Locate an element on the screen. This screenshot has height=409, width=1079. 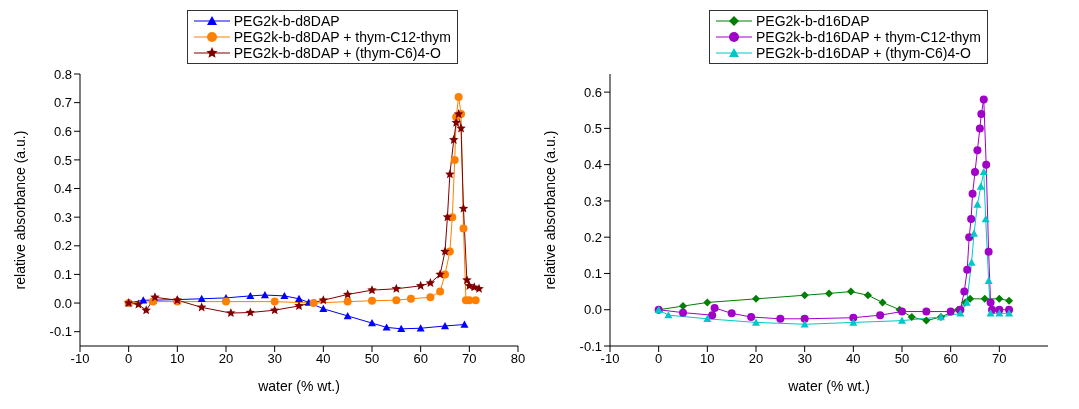
x-tick-label: 80 is located at coordinates (518, 359).